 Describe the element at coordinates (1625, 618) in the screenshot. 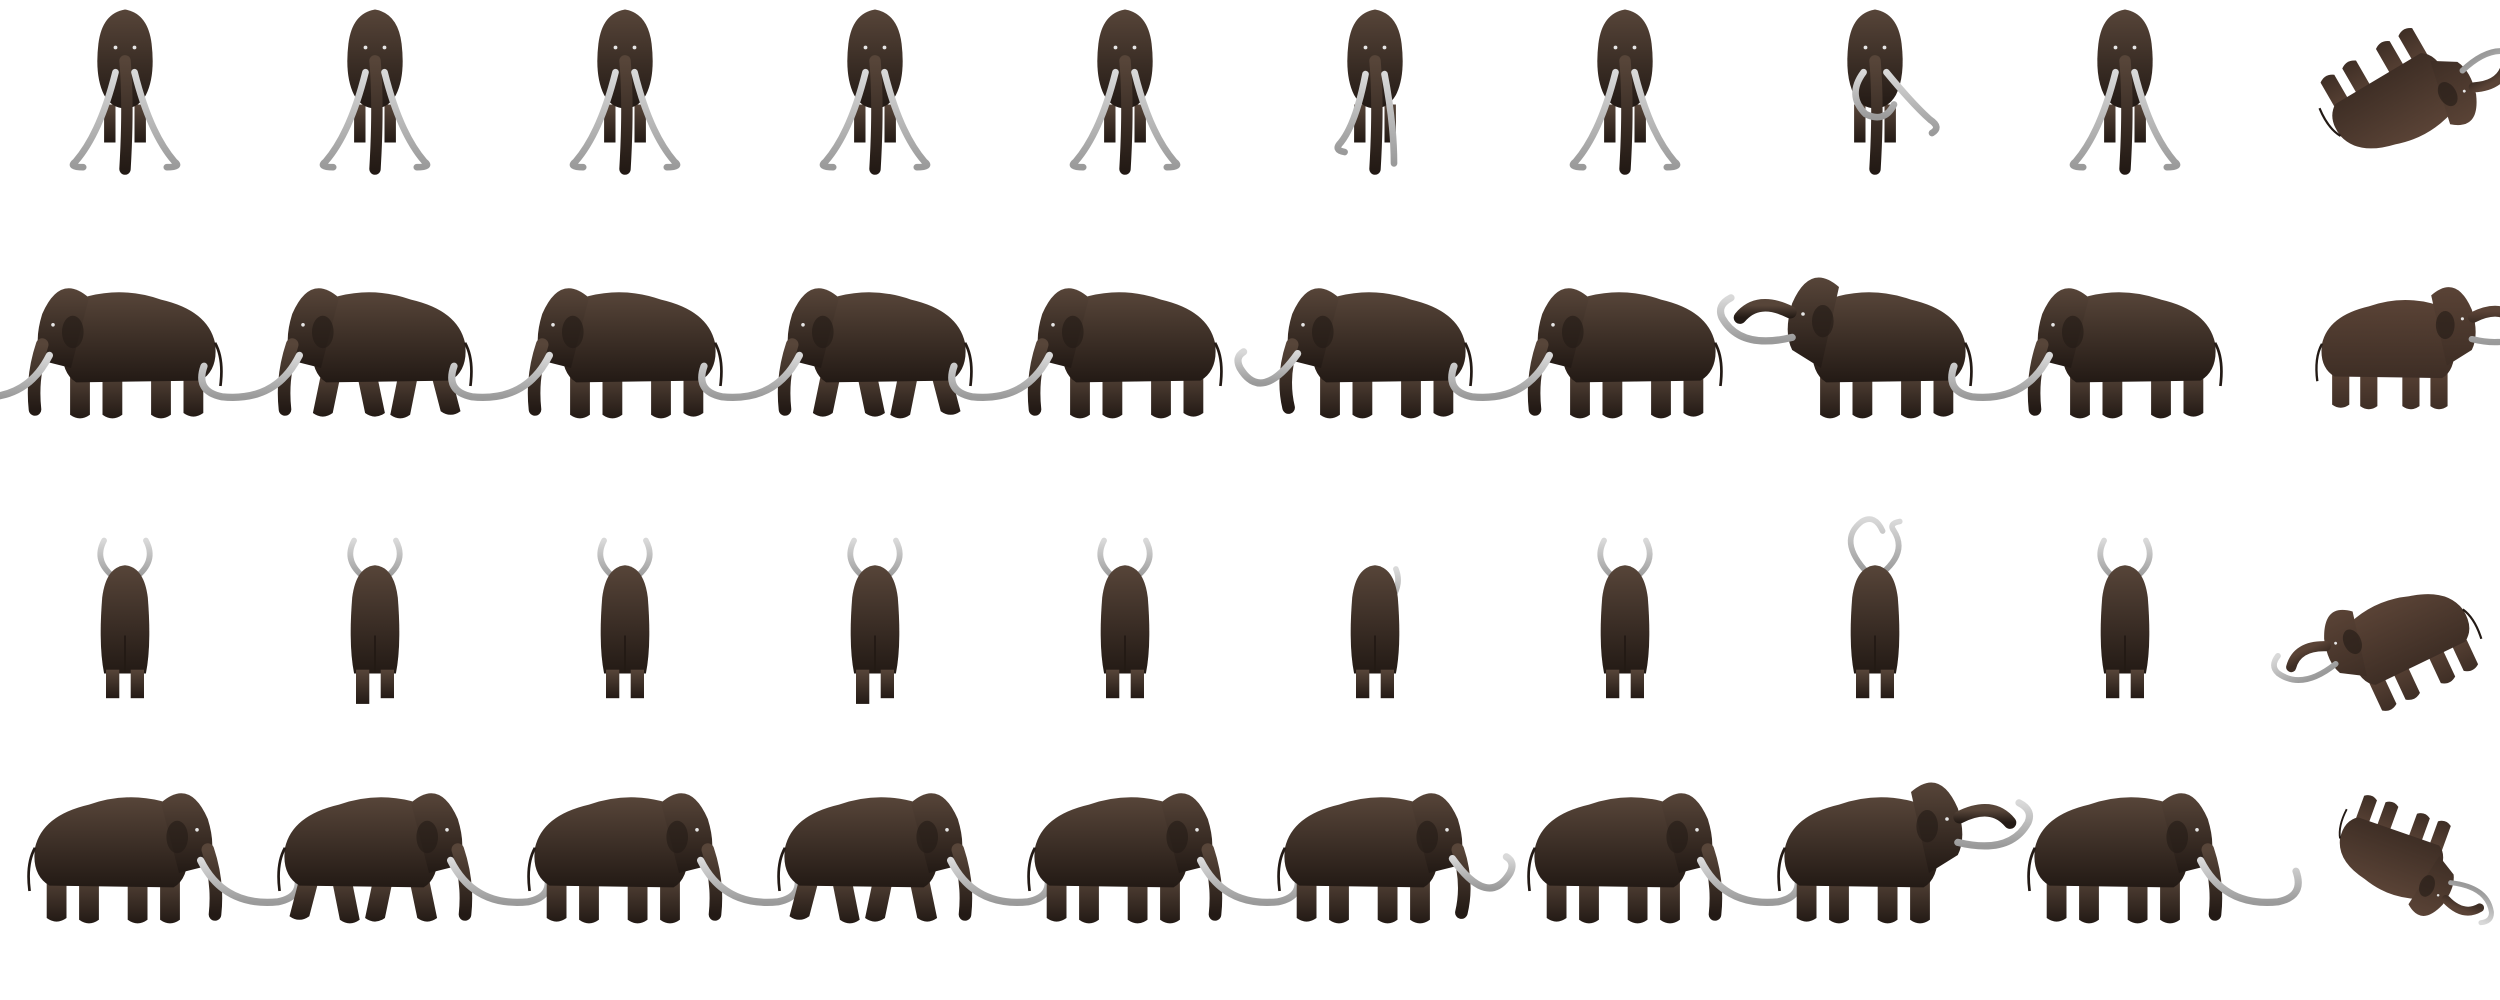

I see `mammoth-sprite-r3-c7` at that location.